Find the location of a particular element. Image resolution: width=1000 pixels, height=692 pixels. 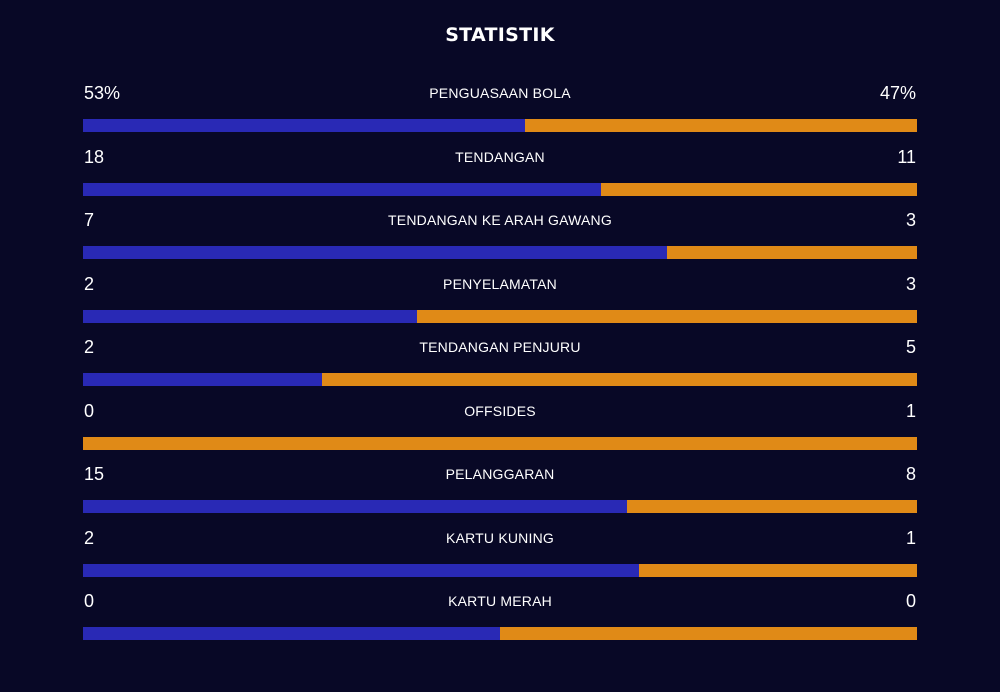

away-value: 5 is located at coordinates (910, 347).